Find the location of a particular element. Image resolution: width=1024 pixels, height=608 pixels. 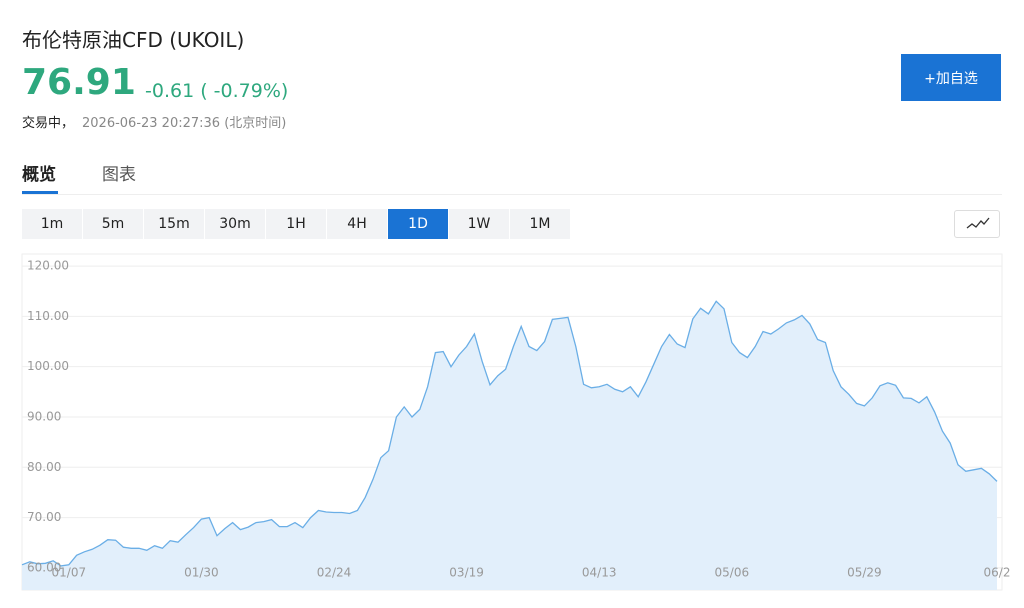

y-tick-label: 120.00 is located at coordinates (48, 266).